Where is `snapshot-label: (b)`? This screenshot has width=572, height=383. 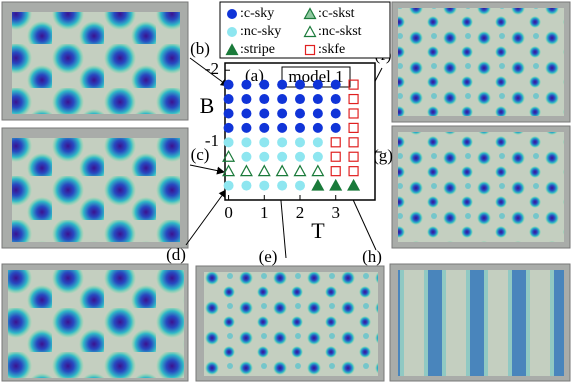 snapshot-label: (b) is located at coordinates (200, 48).